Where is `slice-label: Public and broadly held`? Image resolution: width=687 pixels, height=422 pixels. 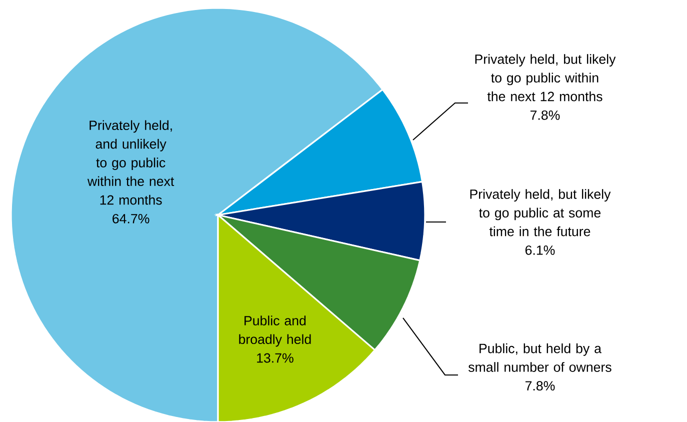
slice-label: Public and broadly held is located at coordinates (275, 331).